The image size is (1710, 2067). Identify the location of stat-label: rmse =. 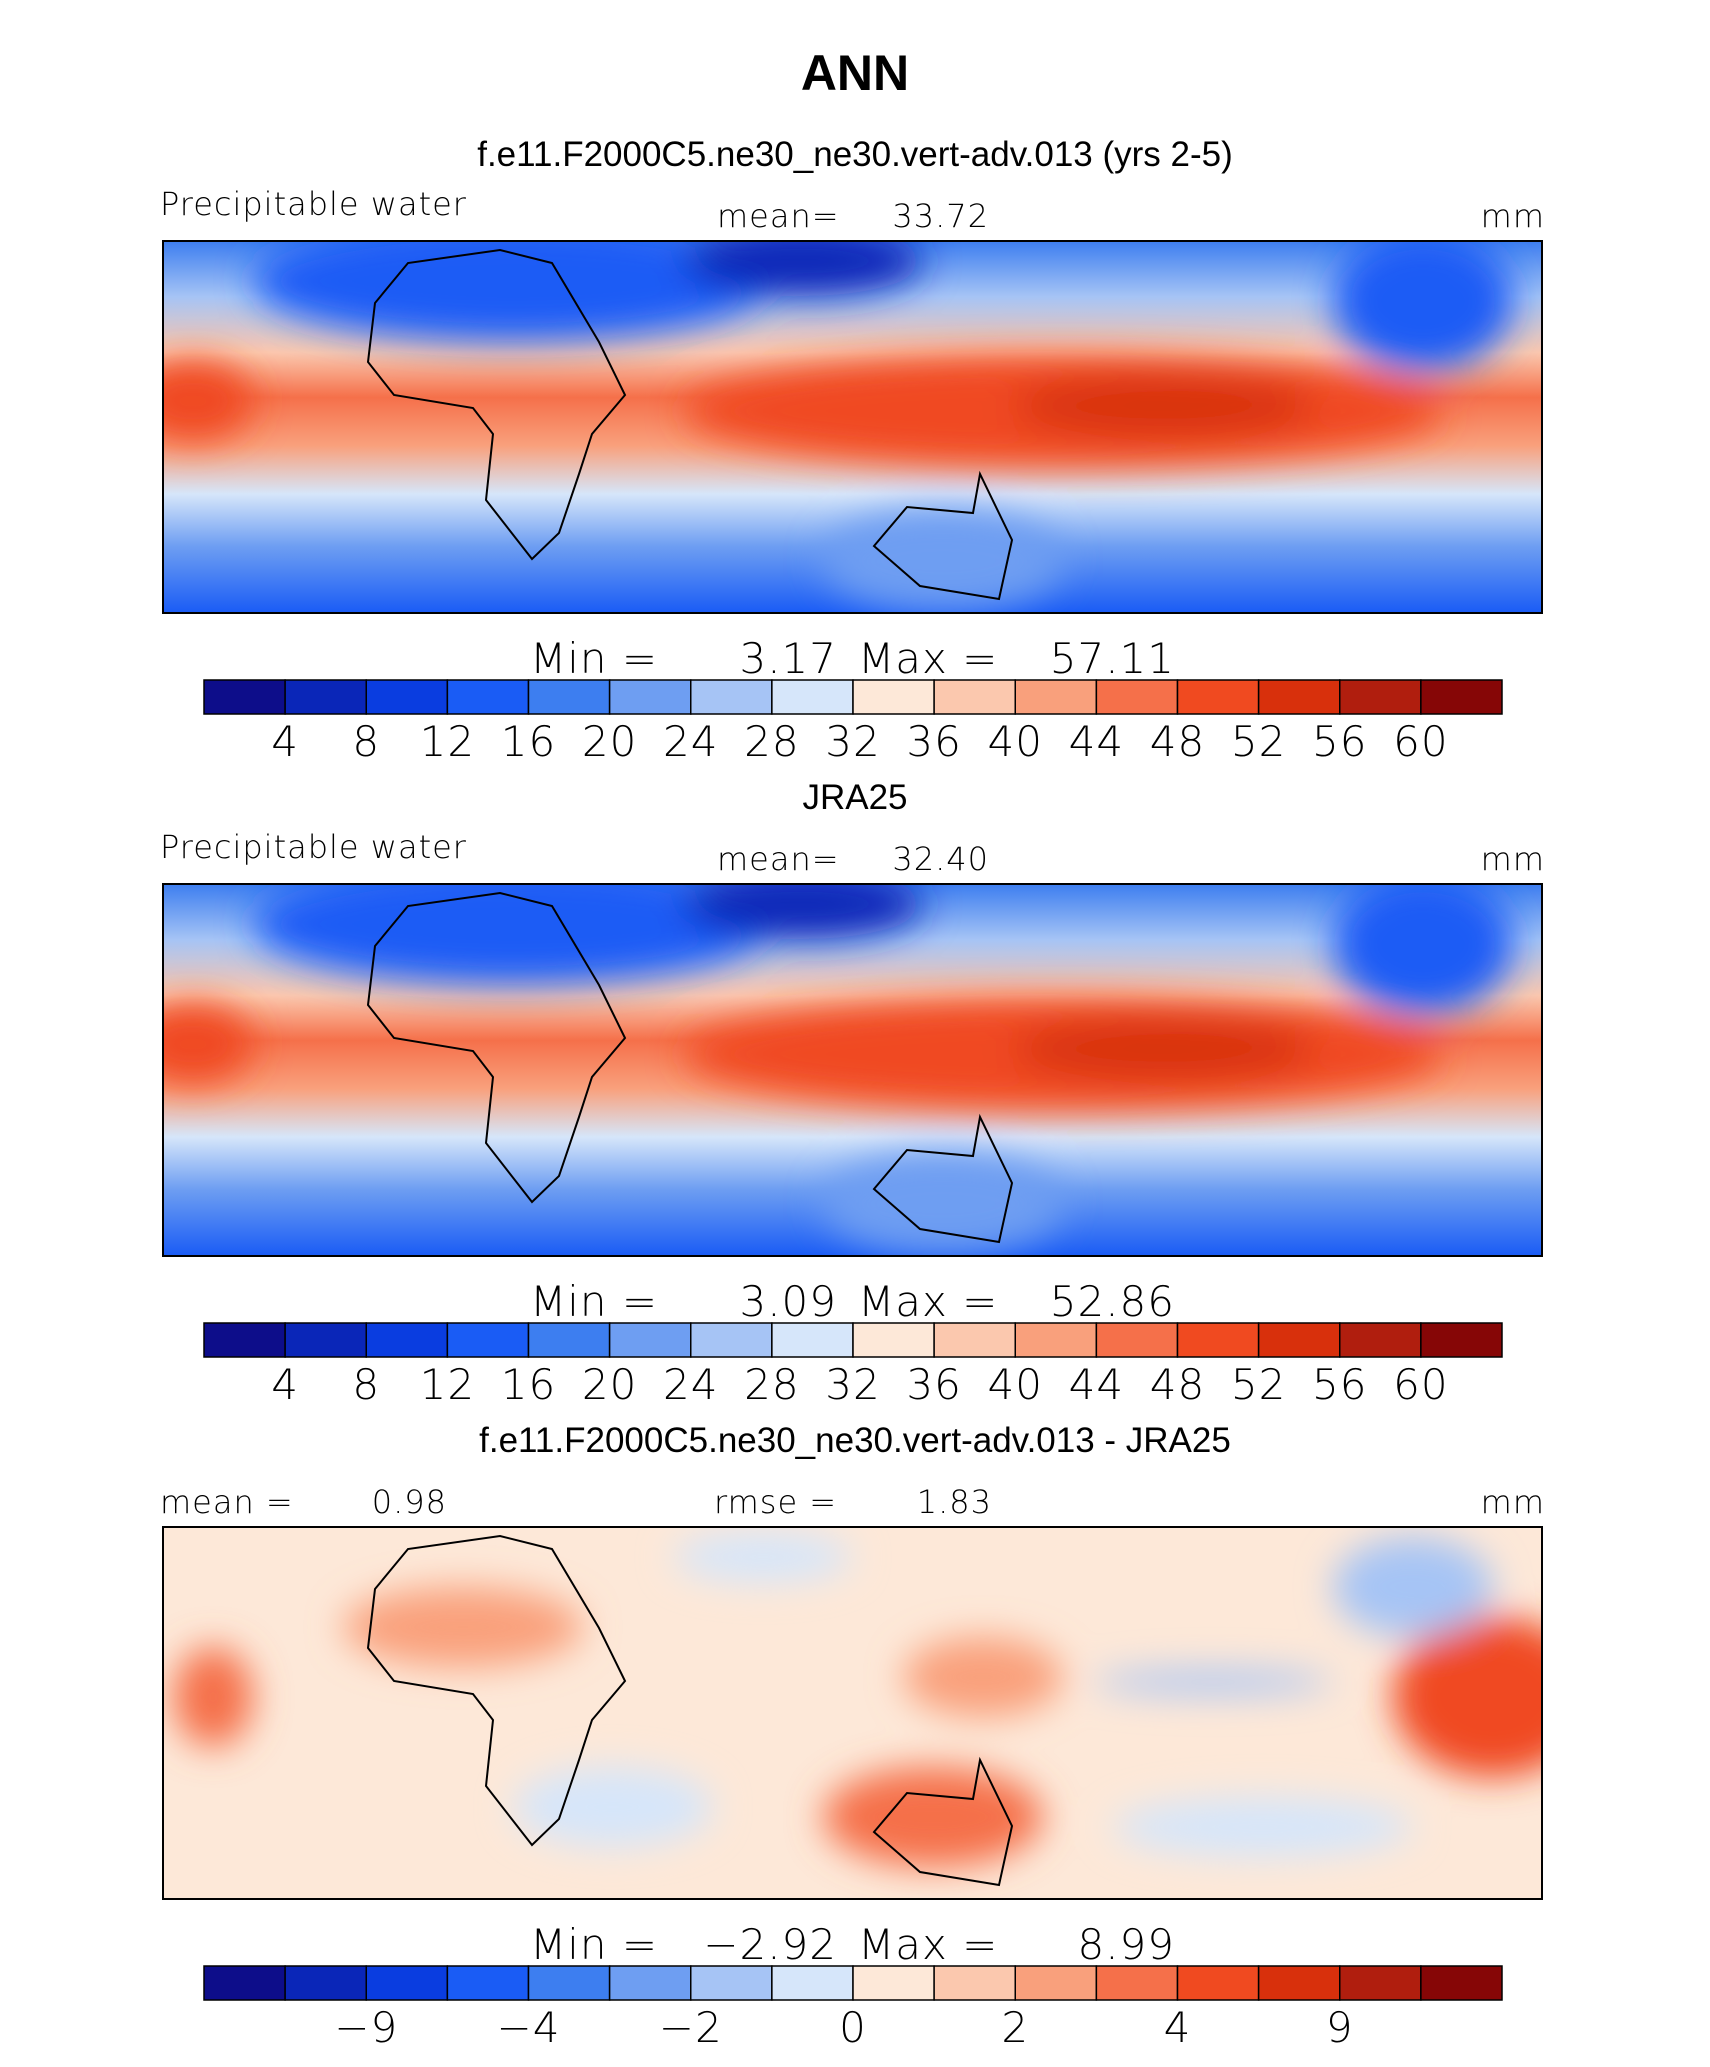
(775, 1502).